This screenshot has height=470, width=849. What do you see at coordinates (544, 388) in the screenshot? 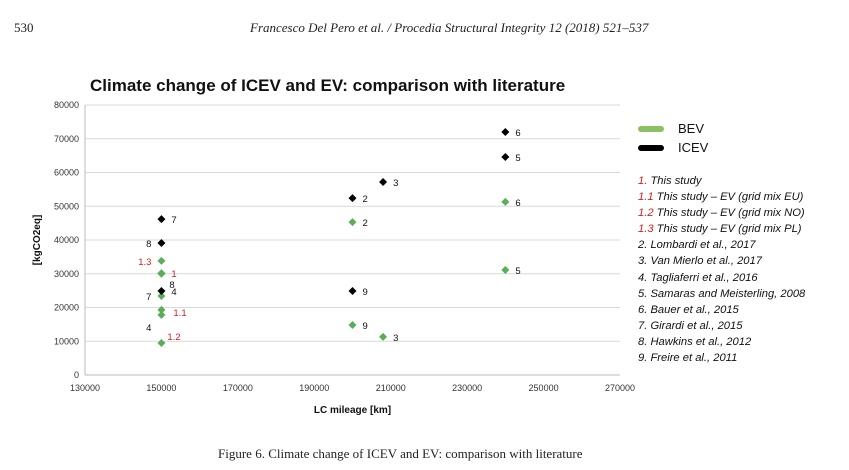
I see `x-tick-label: 250000` at bounding box center [544, 388].